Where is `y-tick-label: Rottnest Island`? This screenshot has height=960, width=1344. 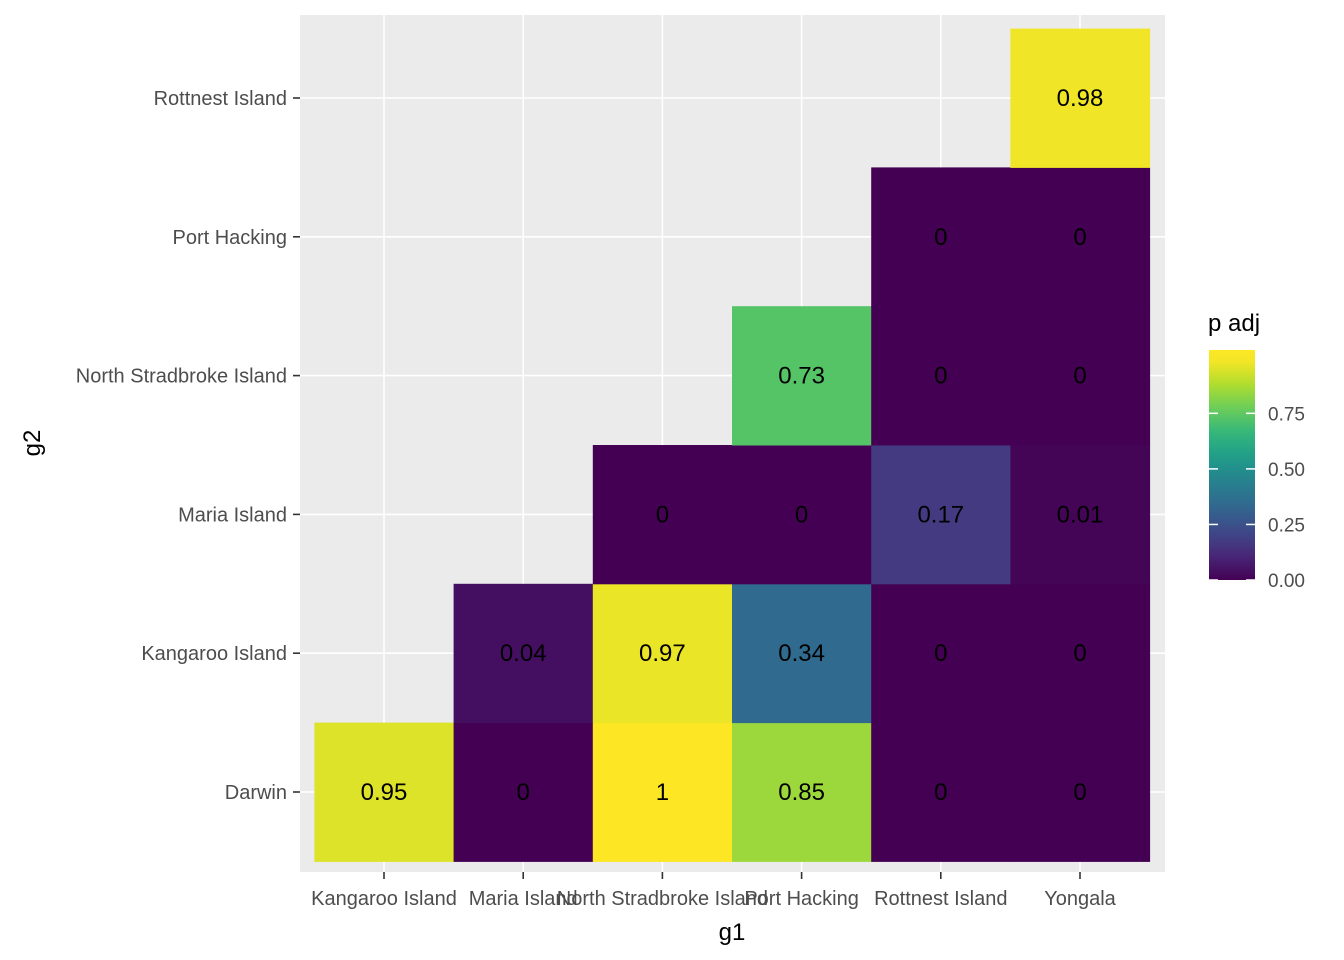 y-tick-label: Rottnest Island is located at coordinates (220, 99).